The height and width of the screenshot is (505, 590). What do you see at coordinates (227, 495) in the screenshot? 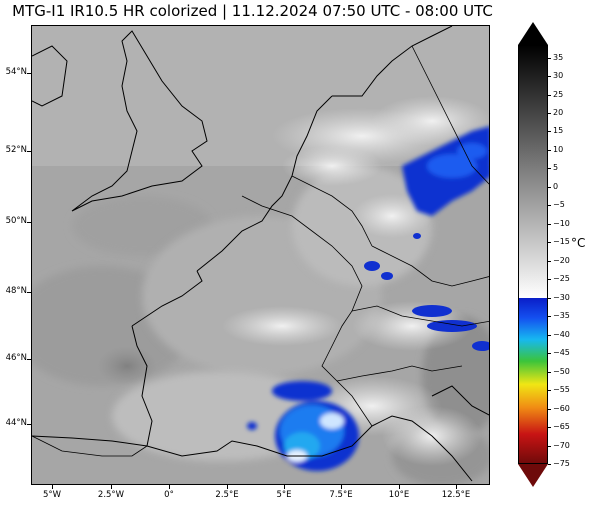
I see `lon-label-2-5e: 2.5°E` at bounding box center [227, 495].